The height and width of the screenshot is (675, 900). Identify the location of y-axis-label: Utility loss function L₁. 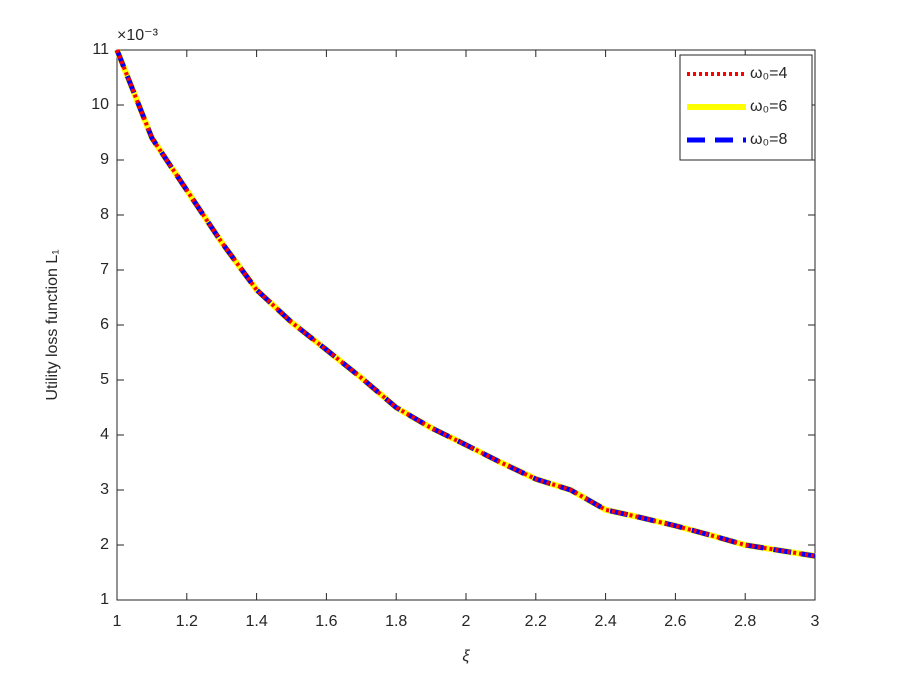
(52, 324).